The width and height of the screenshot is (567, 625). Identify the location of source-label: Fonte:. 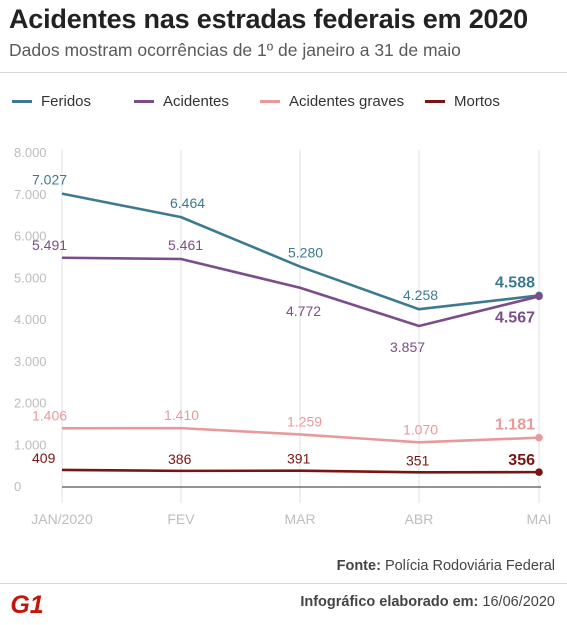
(358, 566).